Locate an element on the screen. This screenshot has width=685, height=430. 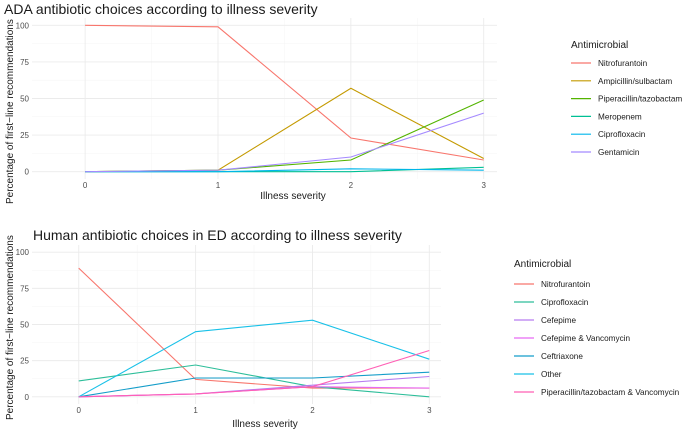
legend-label: Cefepime is located at coordinates (558, 320).